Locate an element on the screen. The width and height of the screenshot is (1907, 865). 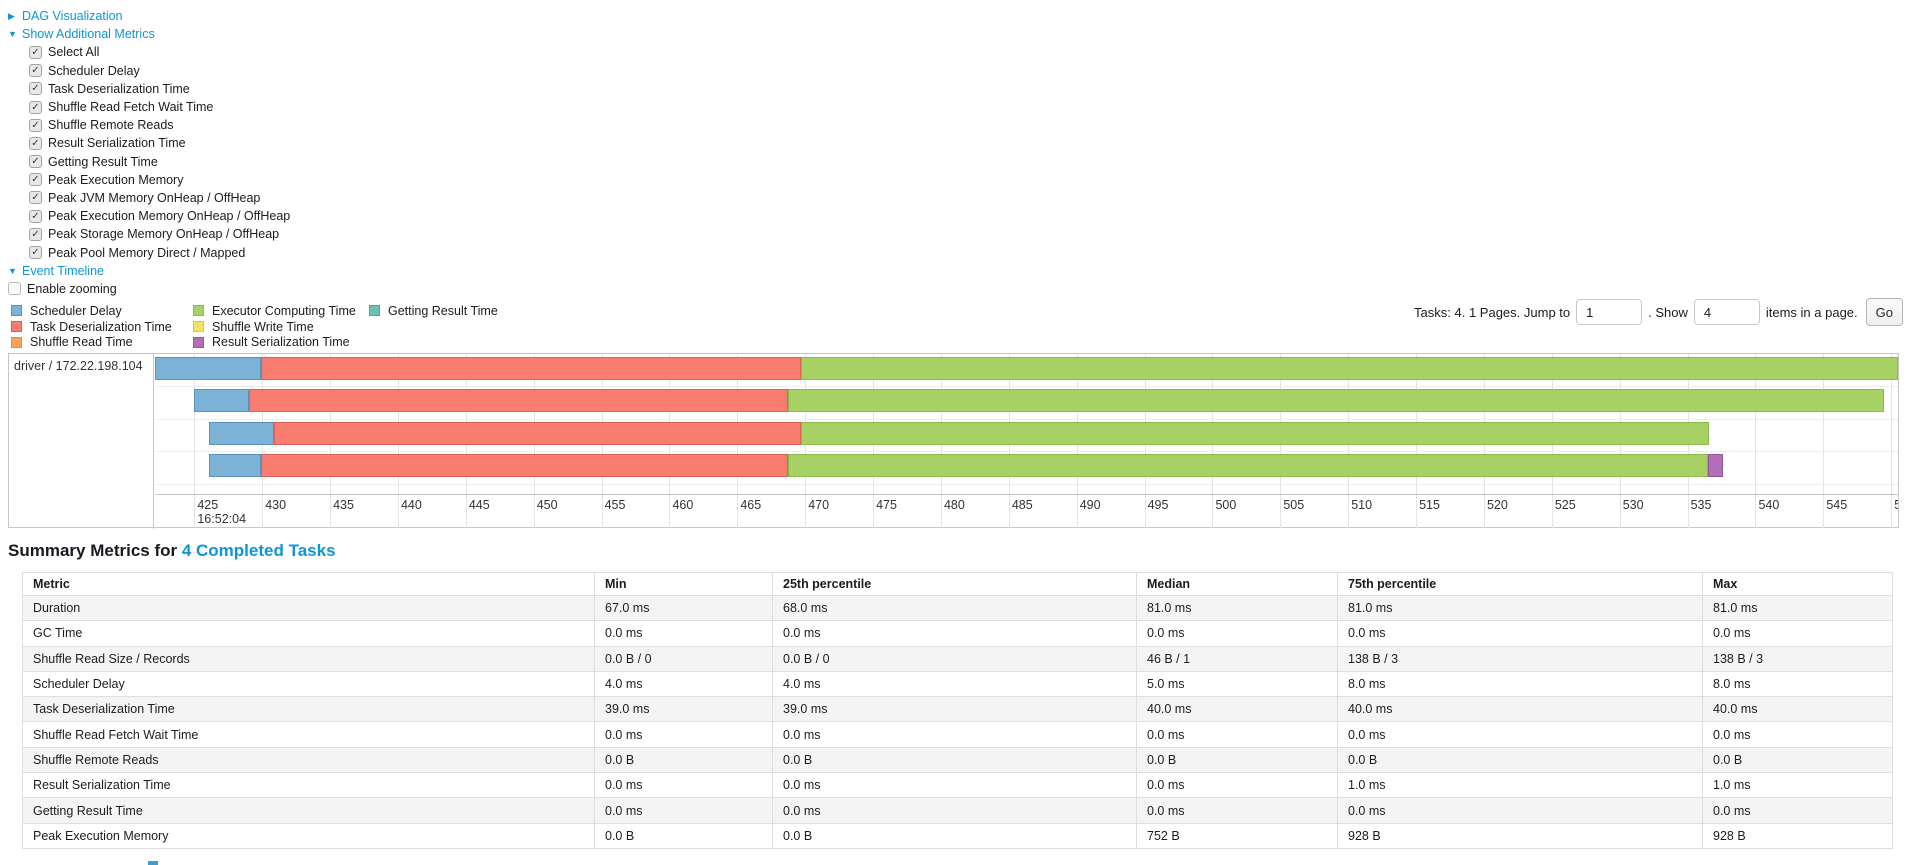
metric-value-cell: 8.0 ms is located at coordinates (1797, 684).